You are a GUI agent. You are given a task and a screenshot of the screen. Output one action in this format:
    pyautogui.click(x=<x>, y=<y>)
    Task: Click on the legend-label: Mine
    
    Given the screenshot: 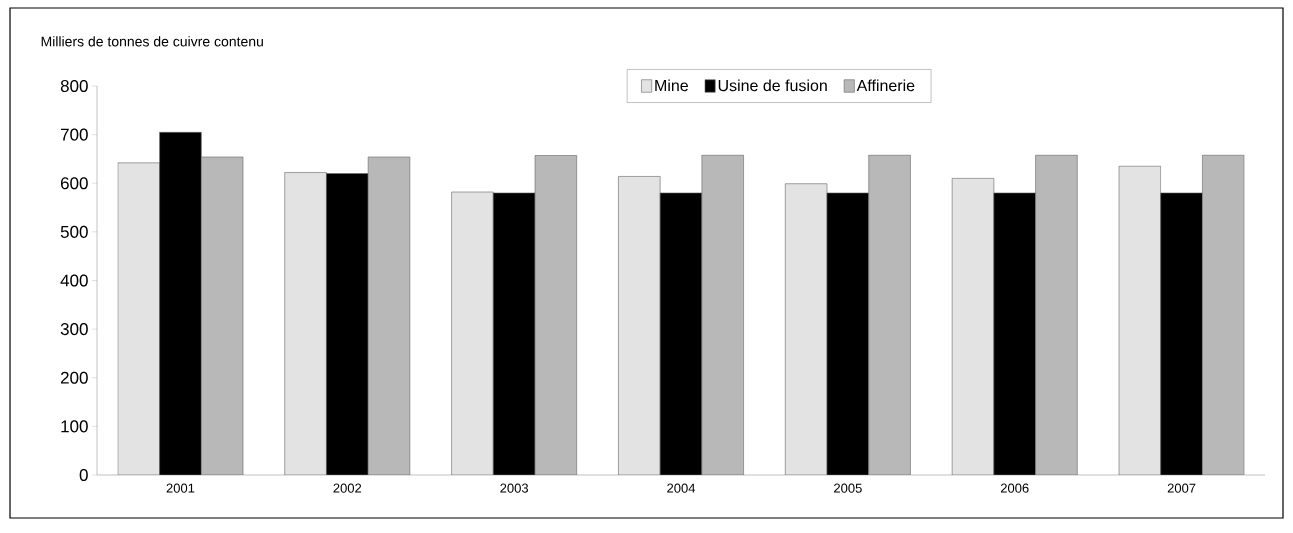 What is the action you would take?
    pyautogui.click(x=671, y=85)
    